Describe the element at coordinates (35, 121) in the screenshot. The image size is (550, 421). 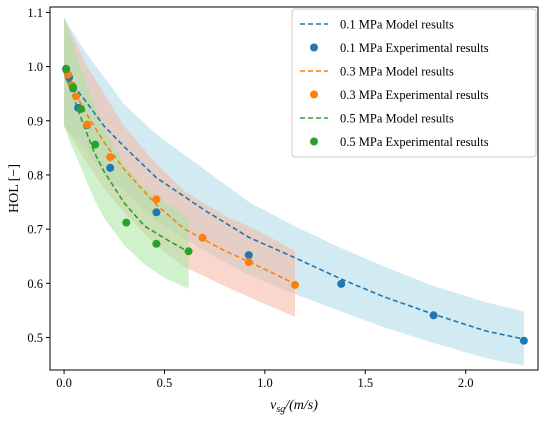
I see `y-tick-label: 0.9` at that location.